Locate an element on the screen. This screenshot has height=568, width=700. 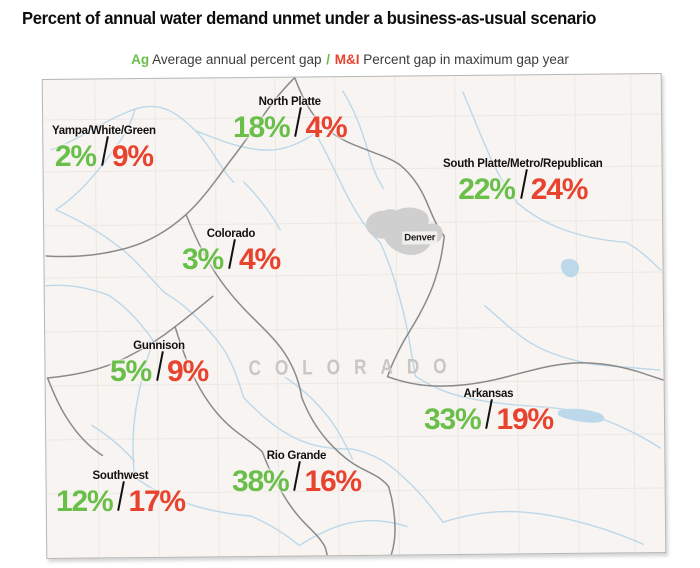
legend-key-ag: Ag is located at coordinates (140, 59).